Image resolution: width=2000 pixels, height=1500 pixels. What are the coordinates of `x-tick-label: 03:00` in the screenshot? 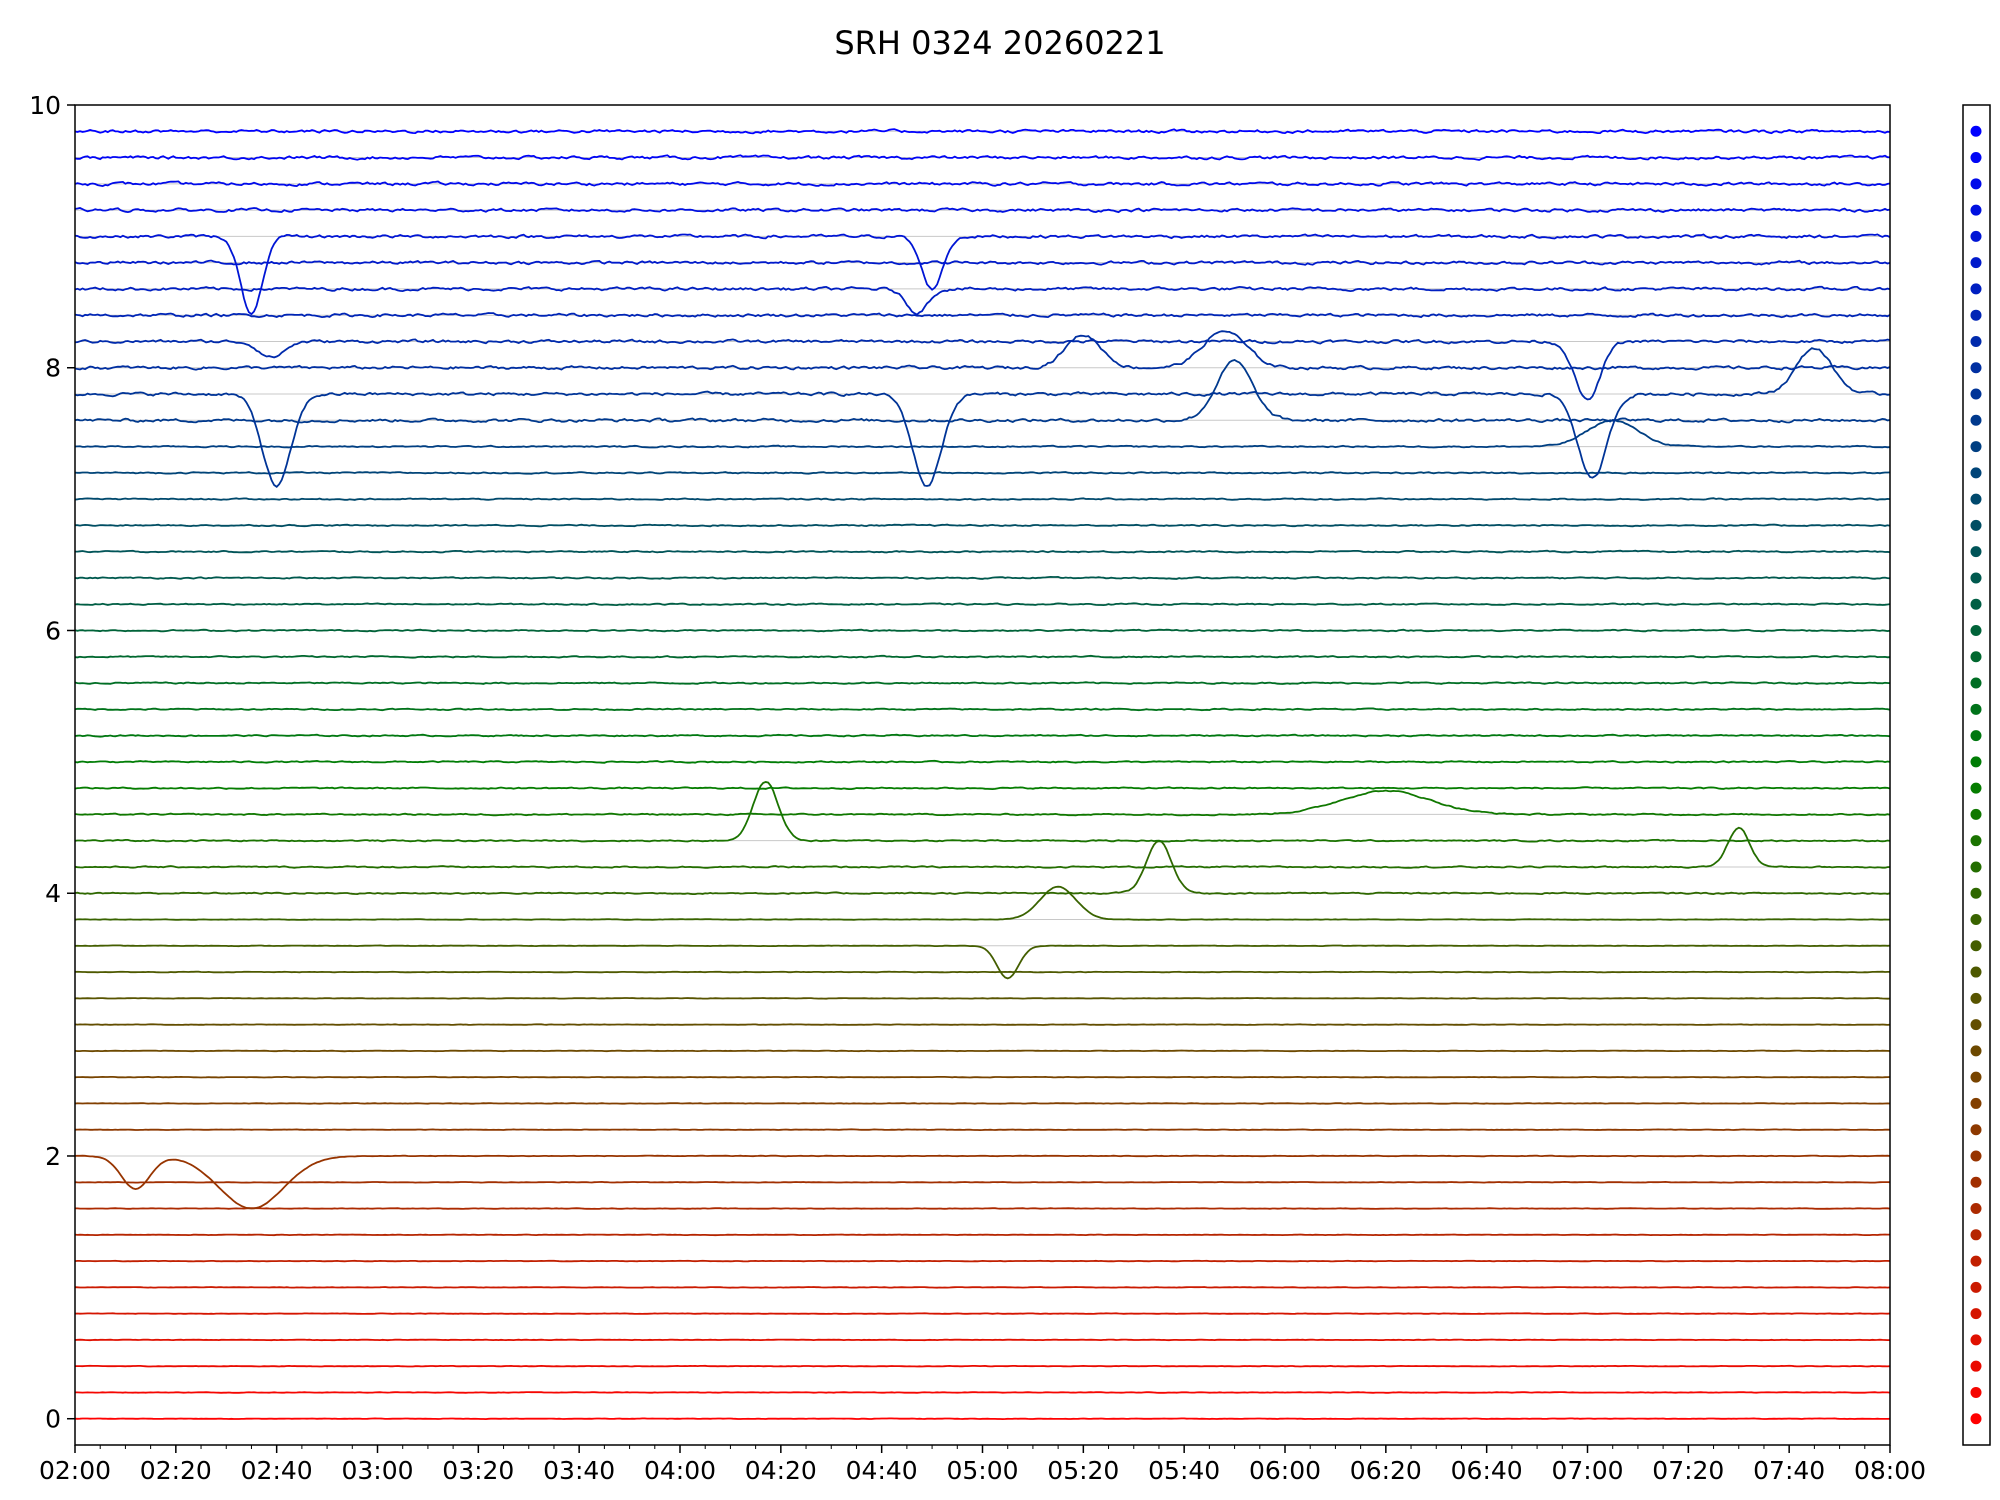 It's located at (377, 1470).